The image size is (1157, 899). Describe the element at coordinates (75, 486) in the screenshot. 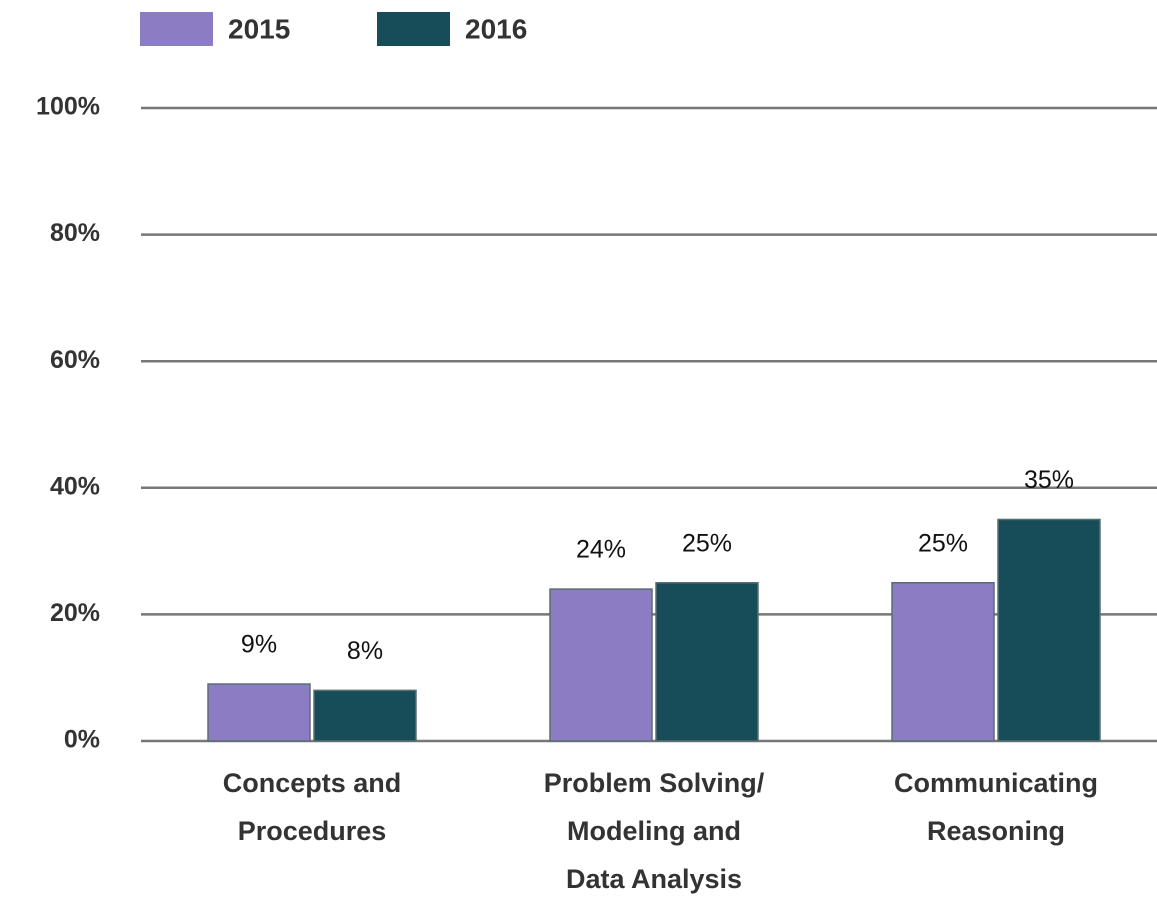

I see `y-tick-label: 40%` at that location.